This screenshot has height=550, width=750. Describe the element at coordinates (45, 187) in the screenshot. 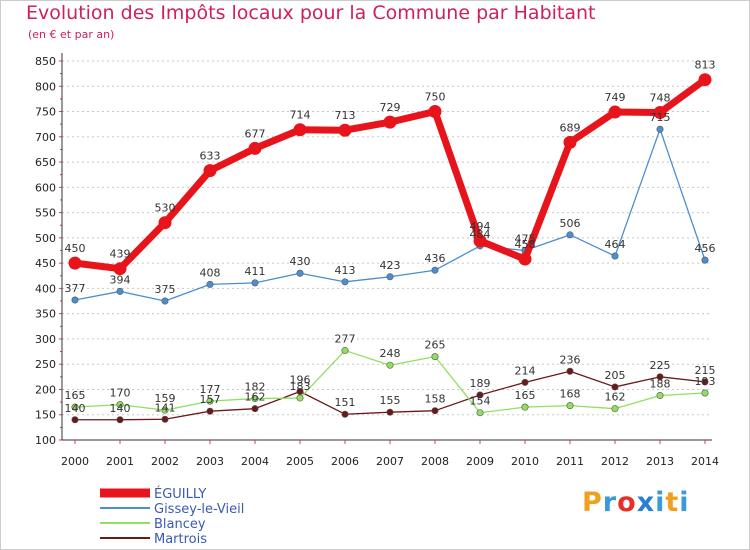

I see `y-tick-label: 600` at that location.